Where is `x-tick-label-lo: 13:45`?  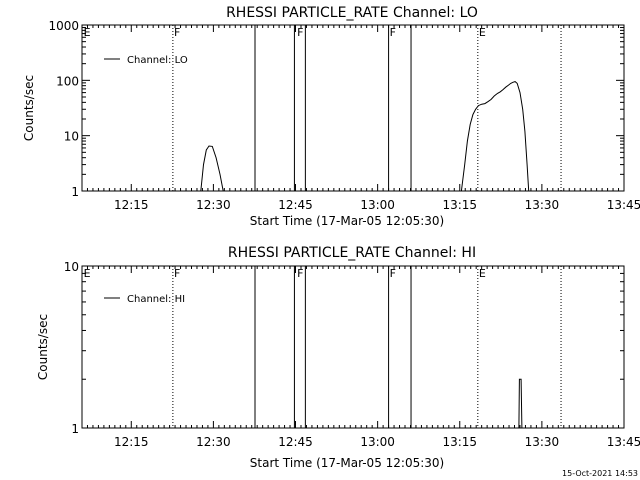 x-tick-label-lo: 13:45 is located at coordinates (623, 205).